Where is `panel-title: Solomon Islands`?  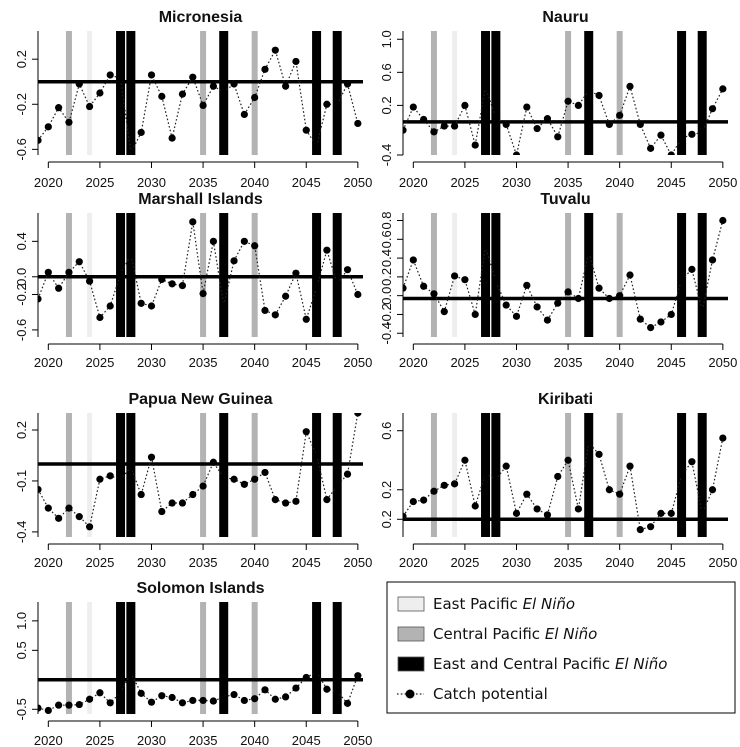
panel-title: Solomon Islands is located at coordinates (200, 588).